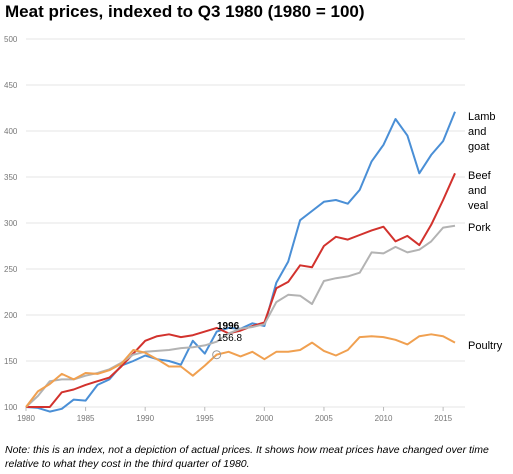 The width and height of the screenshot is (513, 474). Describe the element at coordinates (478, 206) in the screenshot. I see `series-label-beef-and-veal: veal` at that location.